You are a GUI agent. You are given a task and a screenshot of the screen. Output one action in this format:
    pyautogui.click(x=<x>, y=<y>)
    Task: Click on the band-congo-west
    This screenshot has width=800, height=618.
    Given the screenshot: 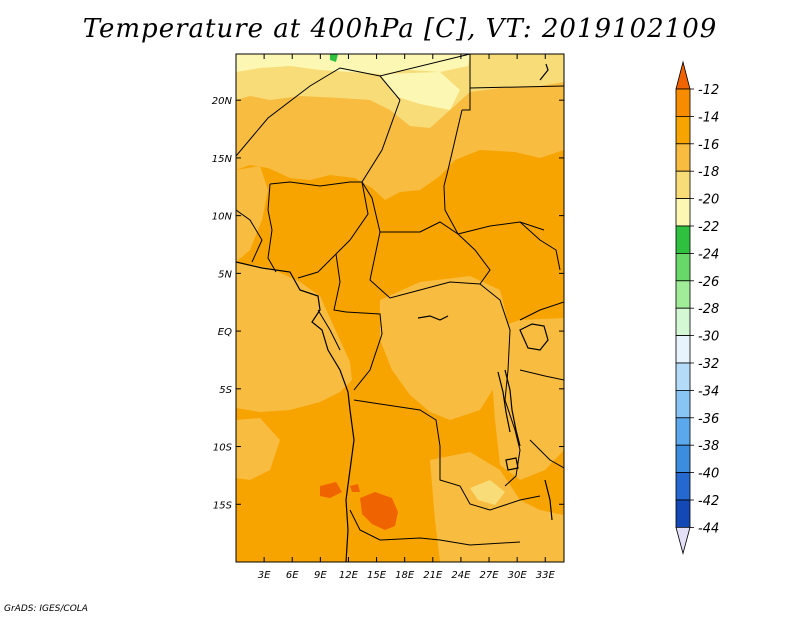 What is the action you would take?
    pyautogui.click(x=294, y=337)
    